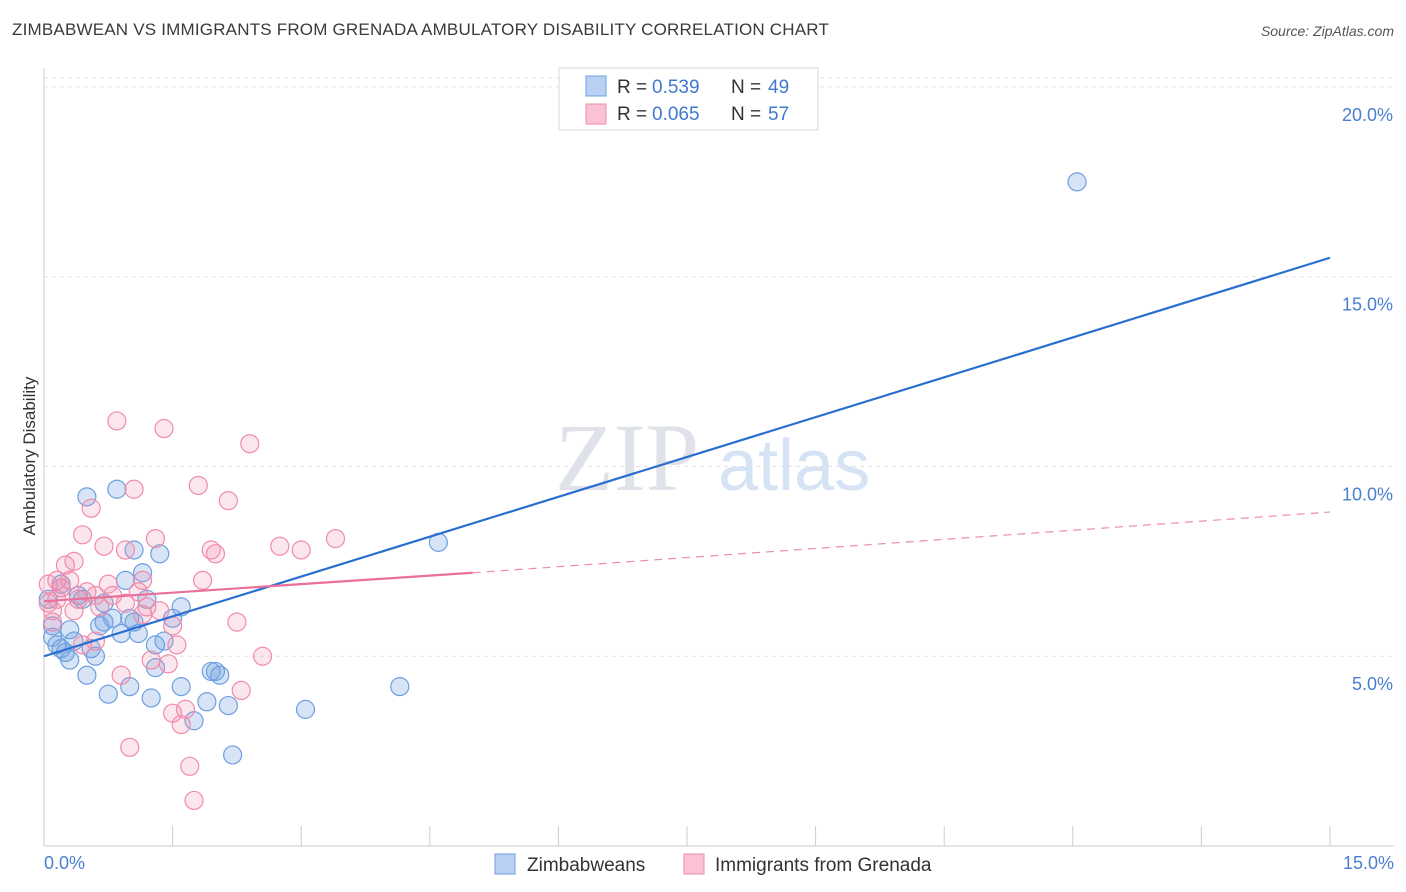 The image size is (1406, 892). I want to click on y-tick-label-3: 20.0%, so click(1367, 115).